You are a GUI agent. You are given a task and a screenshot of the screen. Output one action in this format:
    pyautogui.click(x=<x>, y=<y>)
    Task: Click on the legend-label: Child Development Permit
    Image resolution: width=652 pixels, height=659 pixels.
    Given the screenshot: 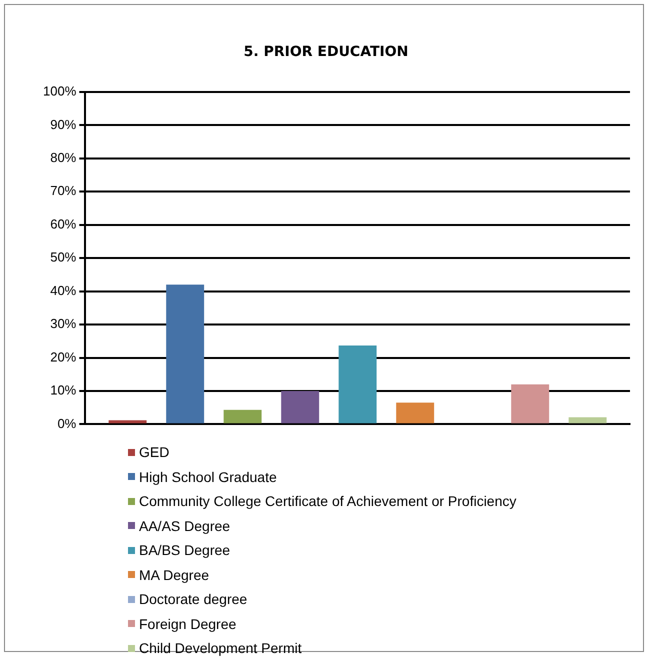 What is the action you would take?
    pyautogui.click(x=220, y=648)
    